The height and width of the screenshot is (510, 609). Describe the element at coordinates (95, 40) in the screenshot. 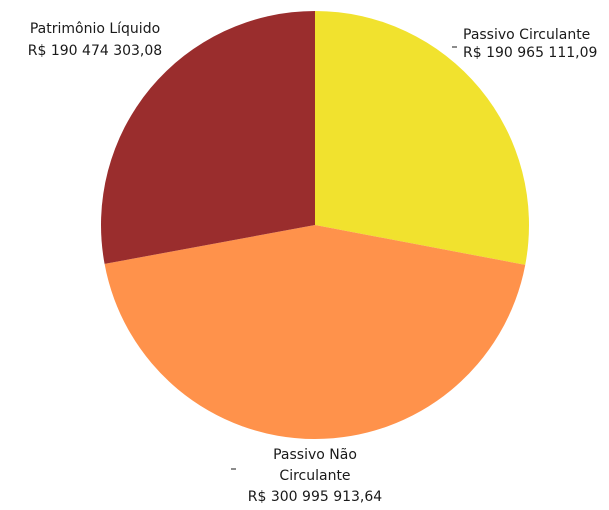

I see `label-patrimonio-liquido: Patrimônio Líquido R$ 190 474 303,08` at that location.